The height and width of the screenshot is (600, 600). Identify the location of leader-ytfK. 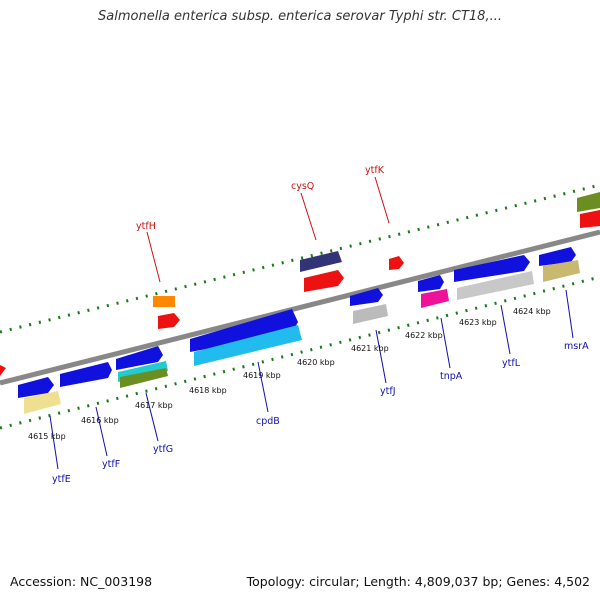
(382, 200).